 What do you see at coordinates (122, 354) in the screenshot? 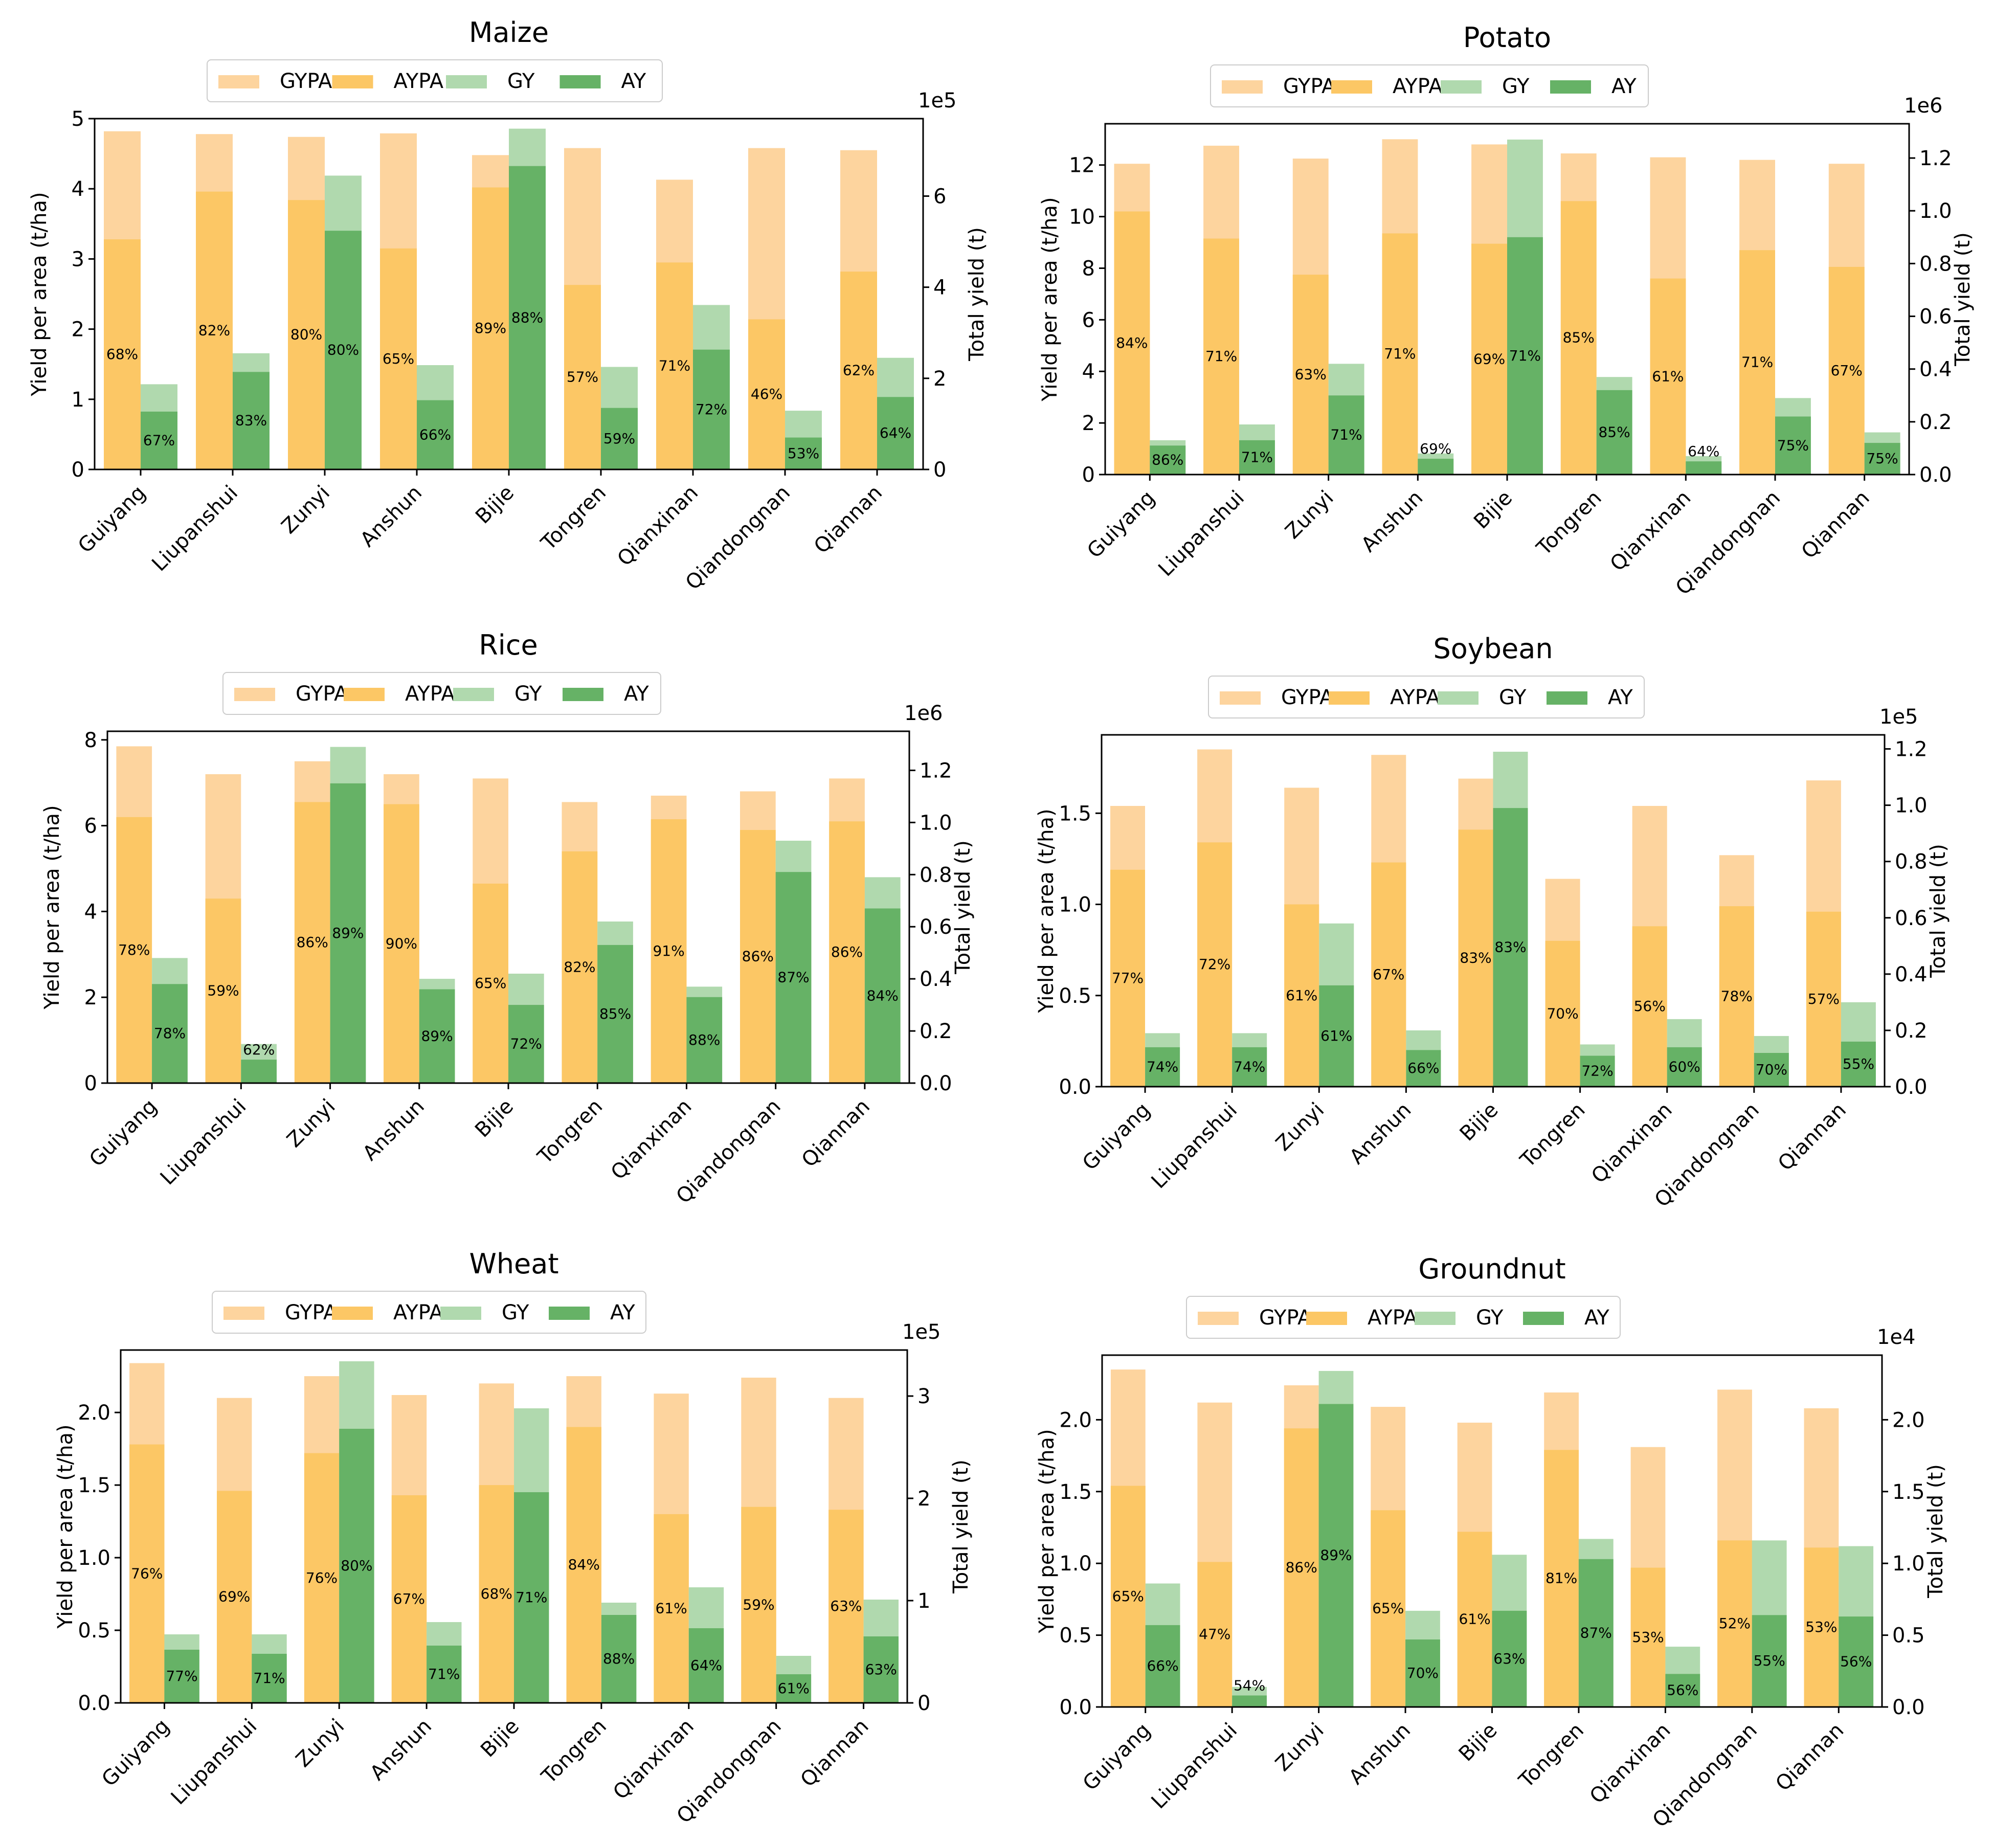
I see `data-label-aypa: 68%` at bounding box center [122, 354].